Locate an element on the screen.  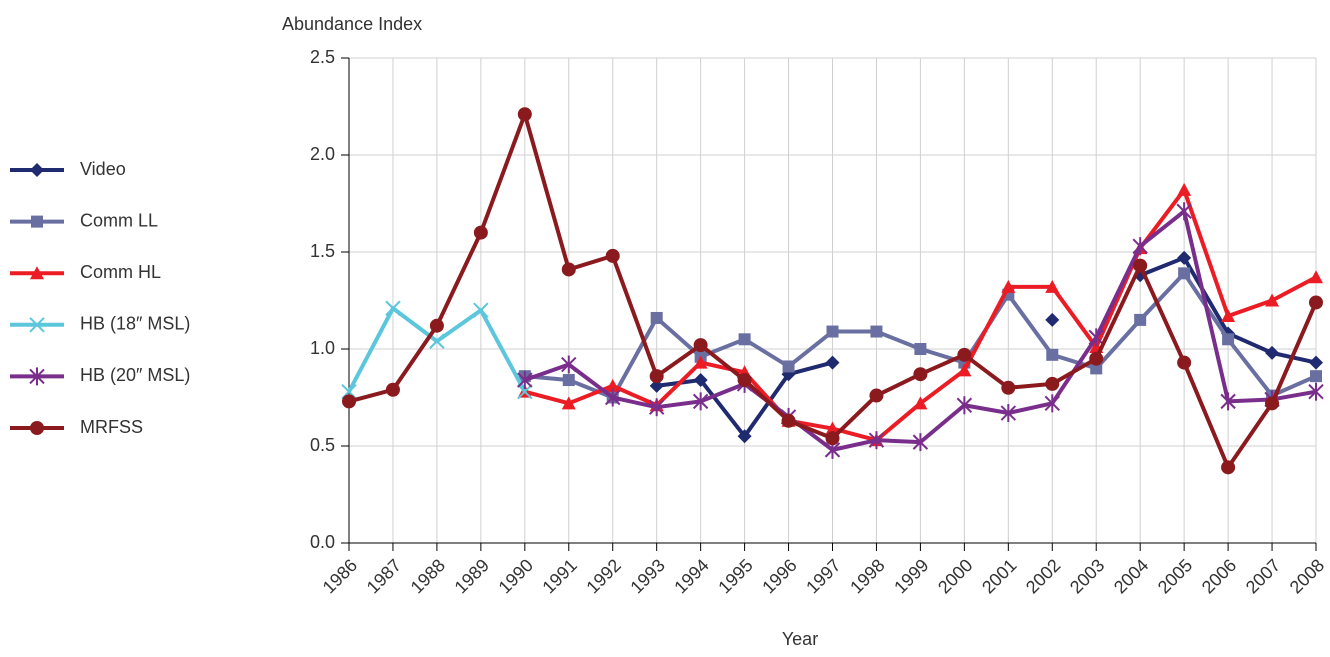
x-tick-label: 1997 is located at coordinates (823, 576).